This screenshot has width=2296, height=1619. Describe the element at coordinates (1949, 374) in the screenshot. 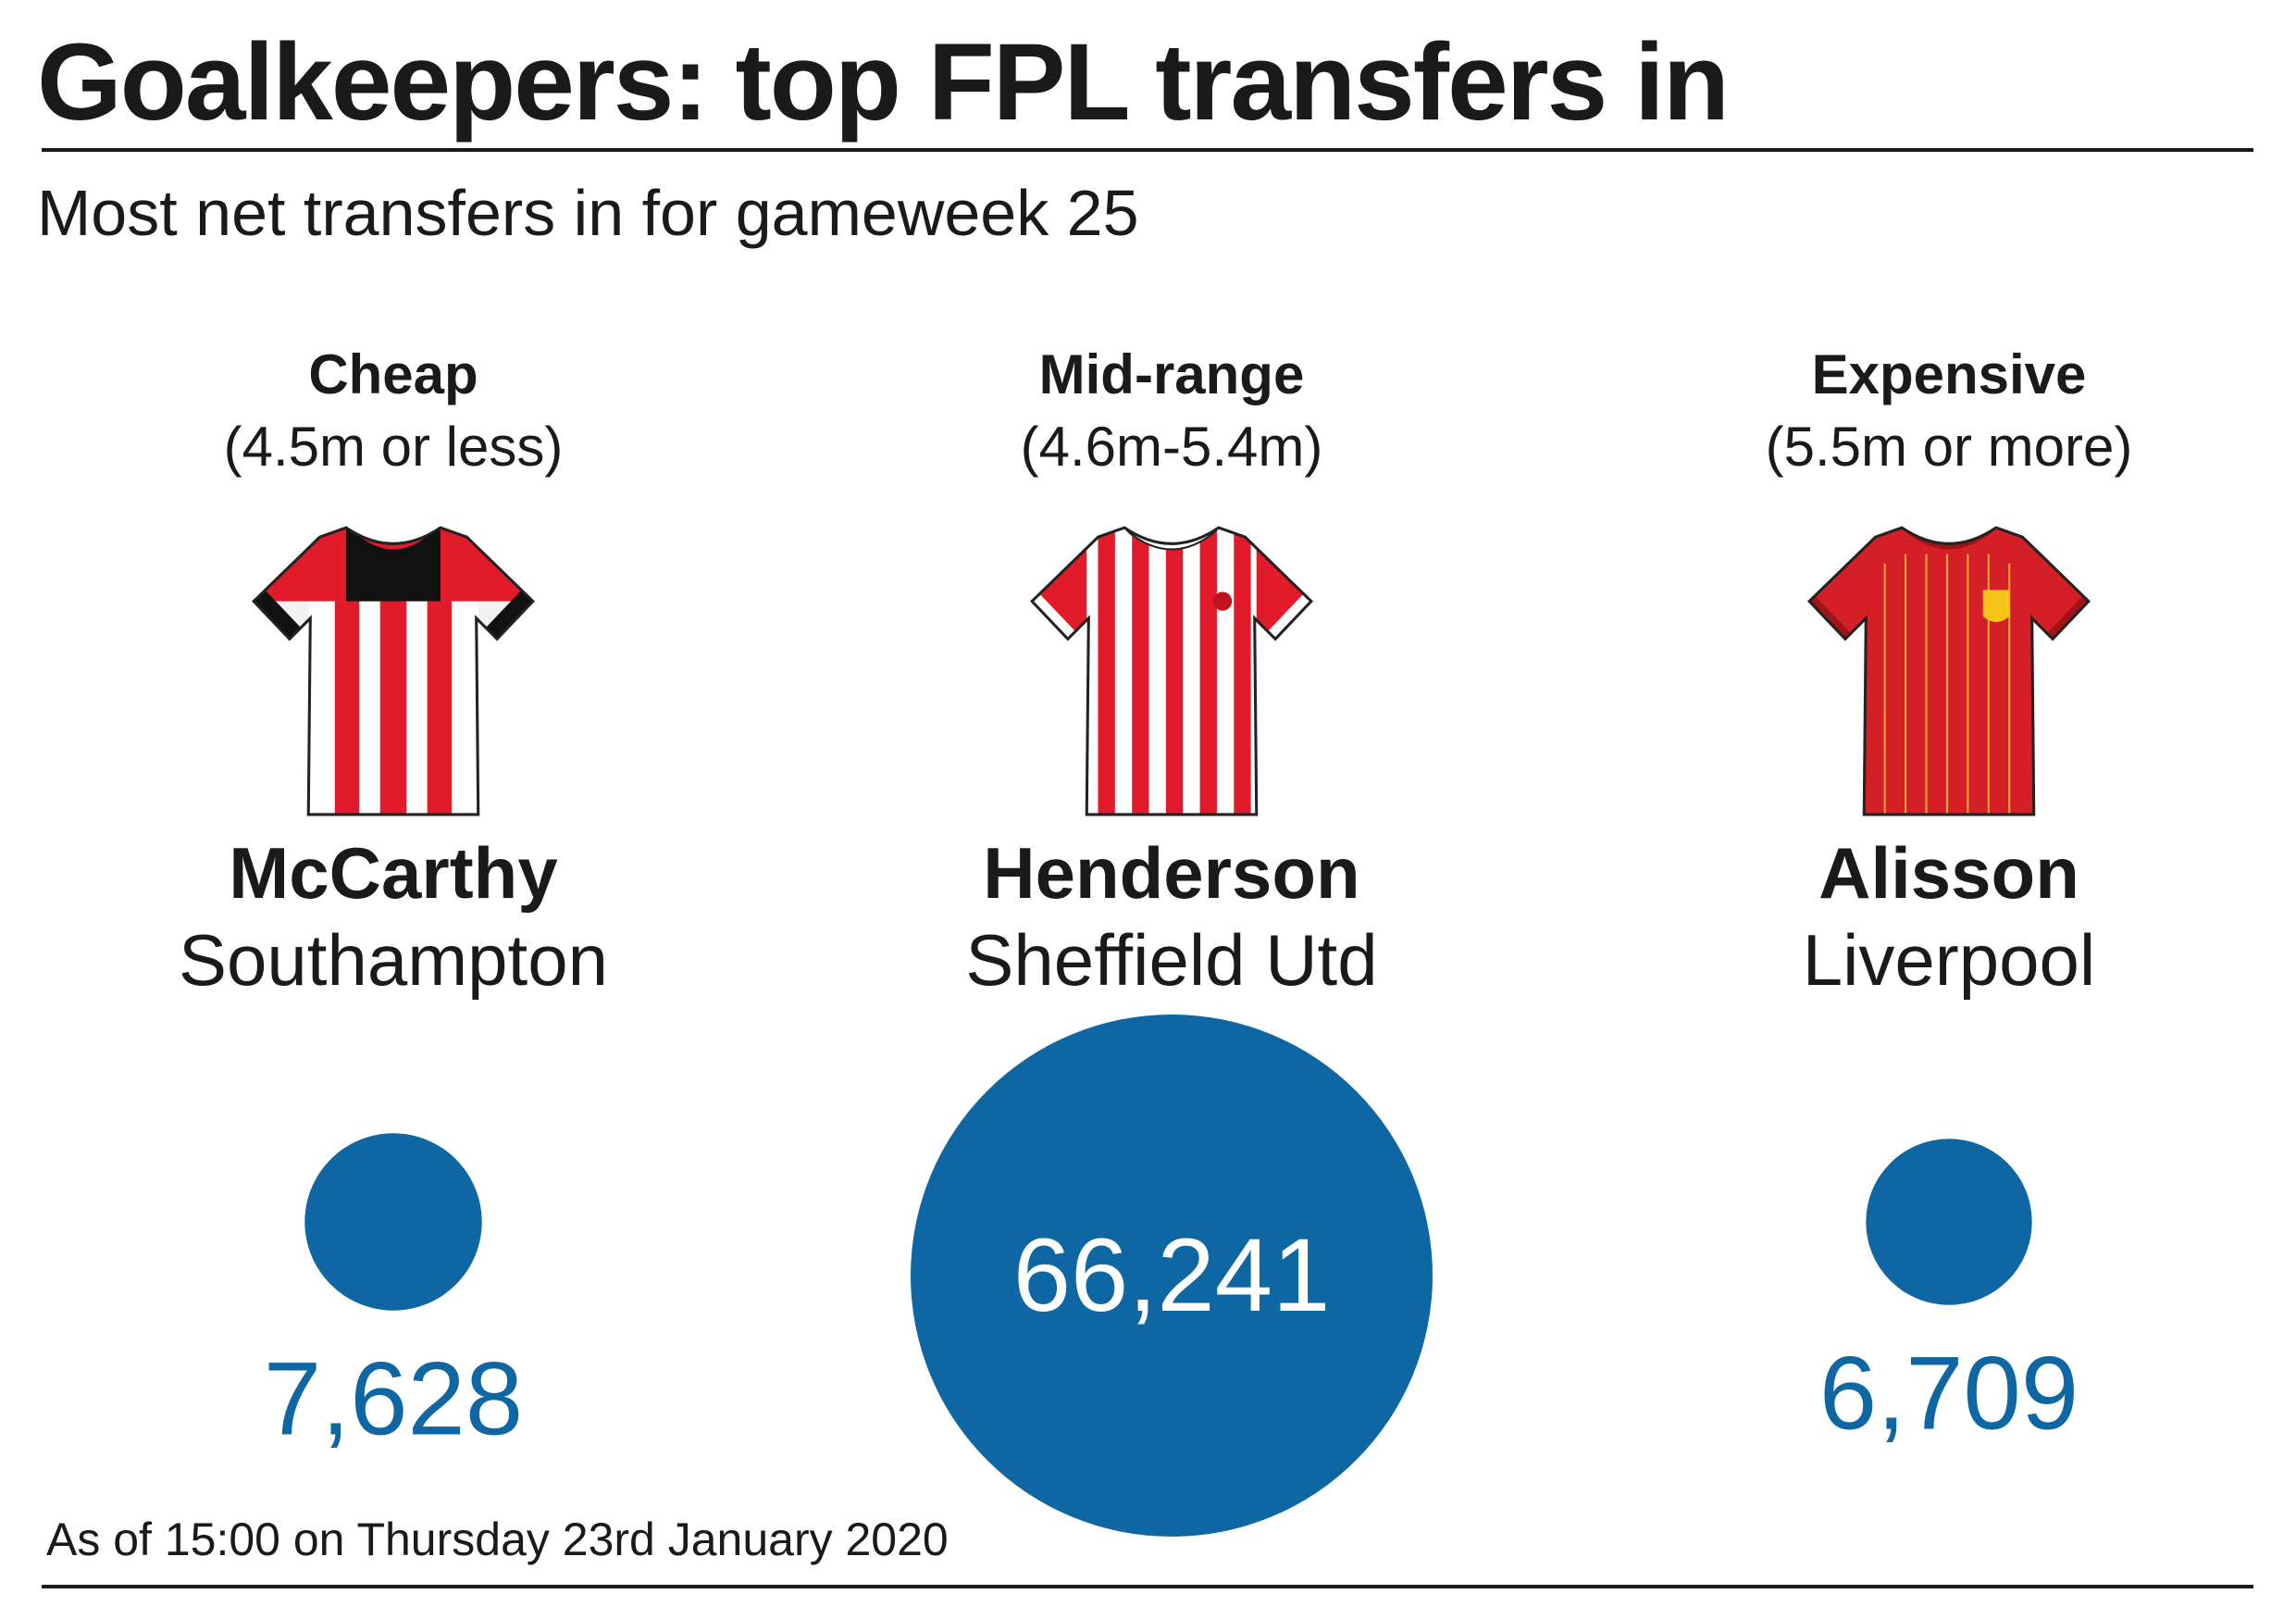

I see `price-band-label: Expensive` at that location.